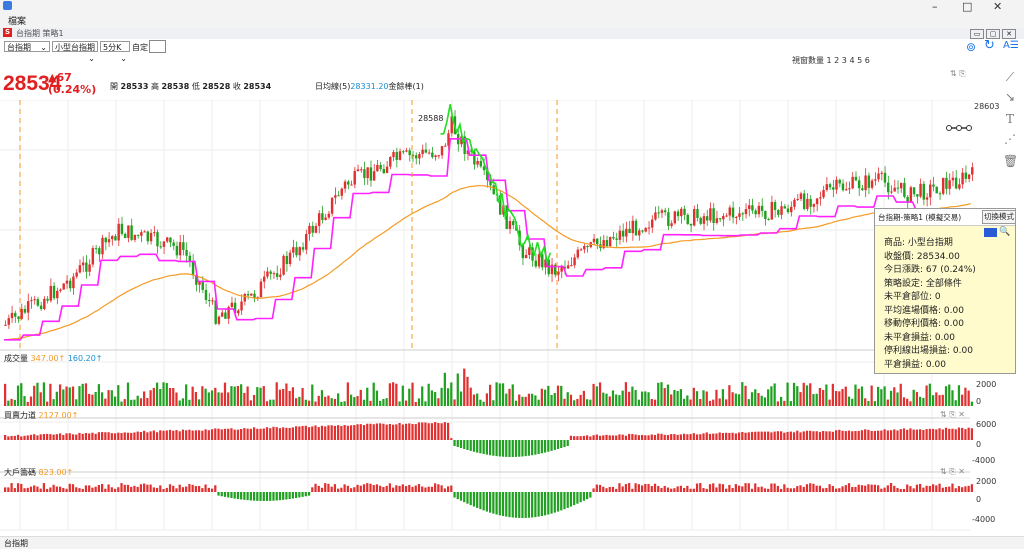  What do you see at coordinates (998, 6) in the screenshot?
I see `close-button: ✕` at bounding box center [998, 6].